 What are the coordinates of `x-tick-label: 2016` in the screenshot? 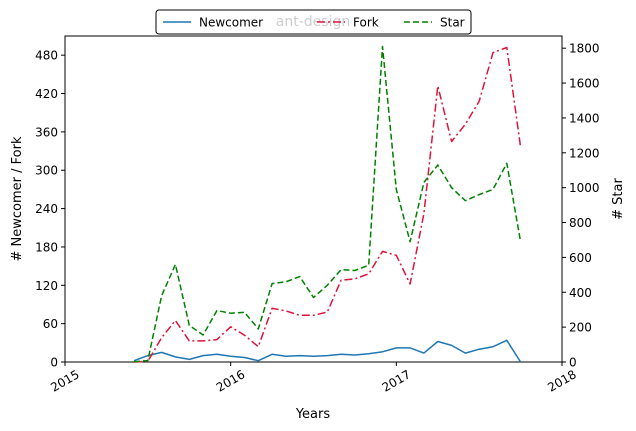 It's located at (230, 380).